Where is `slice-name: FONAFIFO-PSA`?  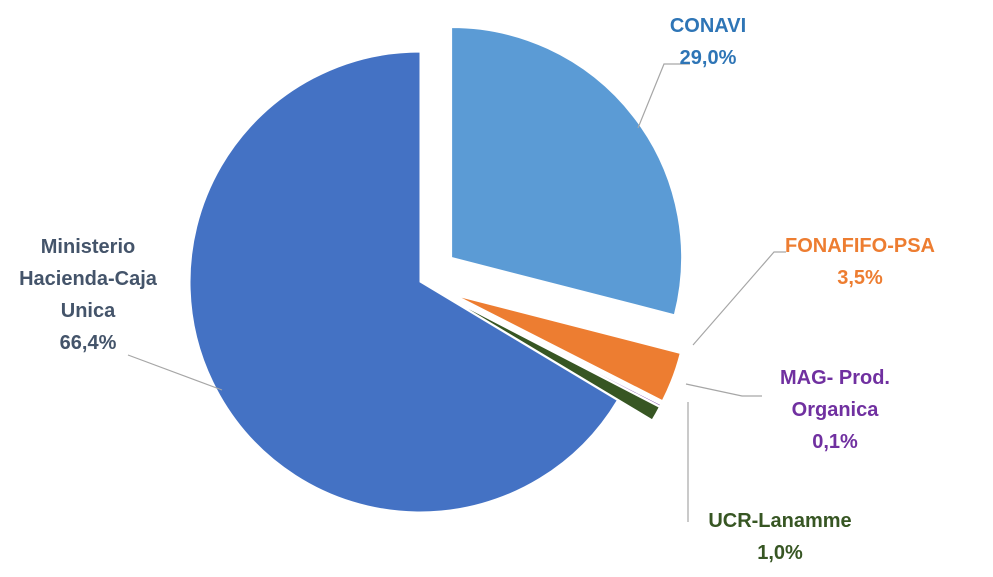
slice-name: FONAFIFO-PSA is located at coordinates (860, 246).